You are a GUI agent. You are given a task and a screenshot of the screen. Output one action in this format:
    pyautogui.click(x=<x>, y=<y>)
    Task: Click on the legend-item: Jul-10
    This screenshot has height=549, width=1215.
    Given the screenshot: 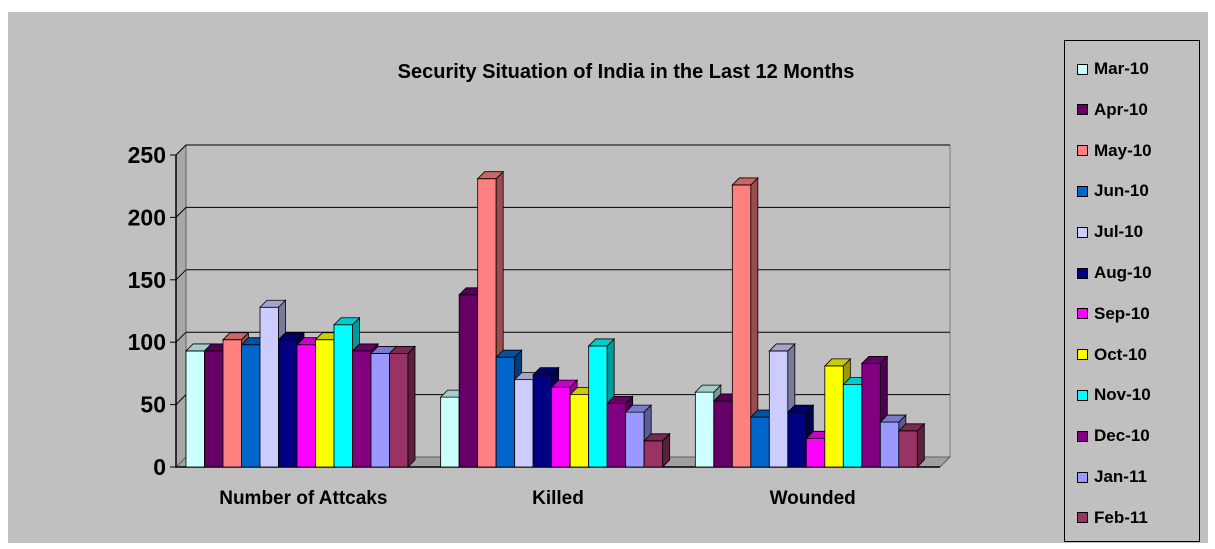 What is the action you would take?
    pyautogui.click(x=1110, y=232)
    